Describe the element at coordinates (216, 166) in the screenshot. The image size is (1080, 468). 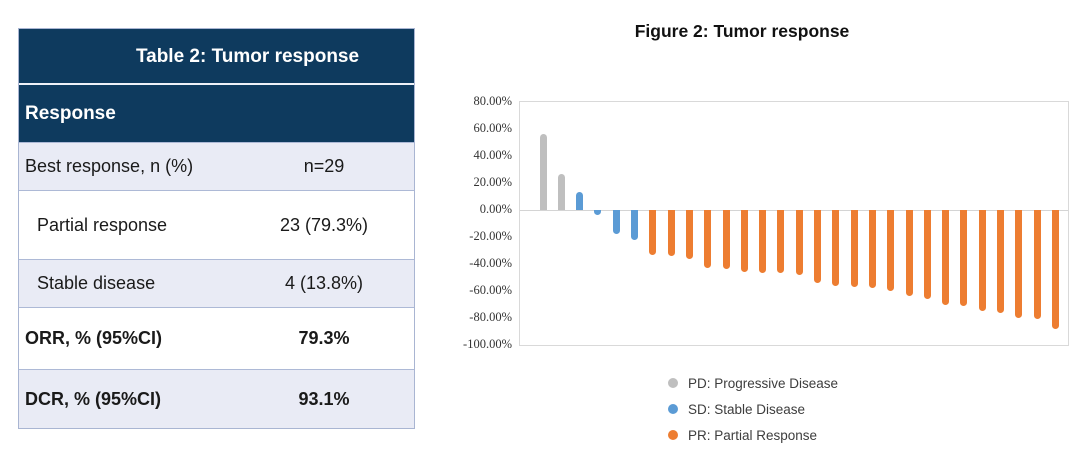
I see `table-row: Best response, n (%) n=29` at that location.